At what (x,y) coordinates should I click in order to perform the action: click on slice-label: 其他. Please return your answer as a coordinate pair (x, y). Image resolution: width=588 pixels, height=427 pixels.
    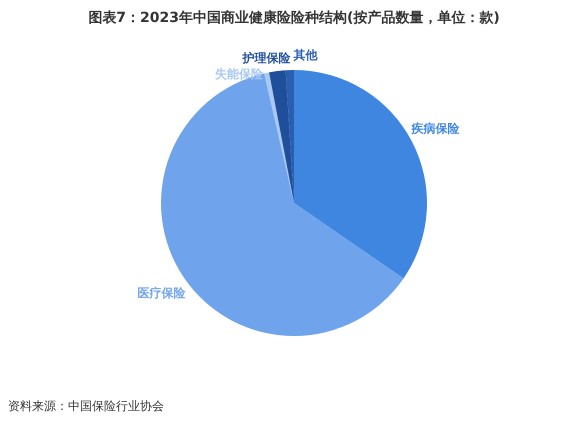
    Looking at the image, I should click on (305, 55).